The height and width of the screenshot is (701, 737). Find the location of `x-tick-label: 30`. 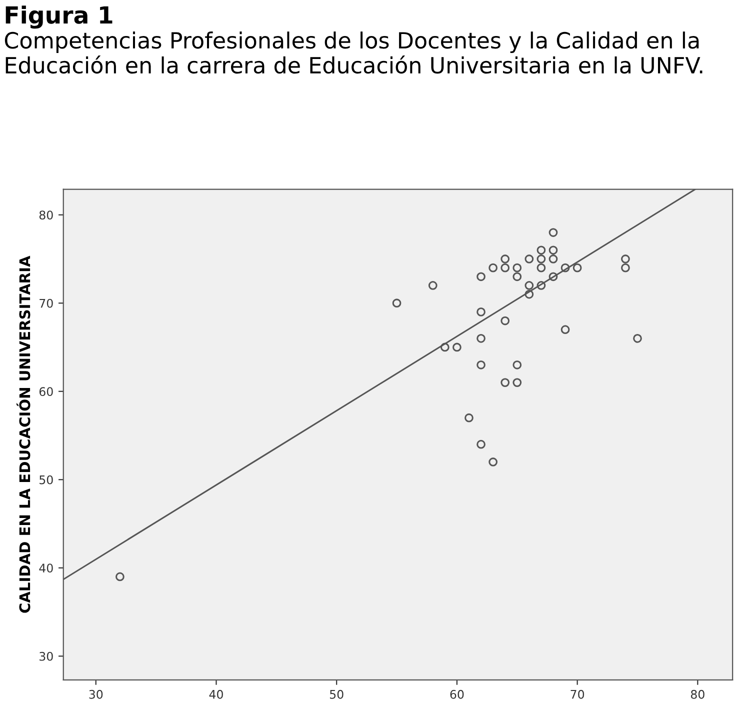

x-tick-label: 30 is located at coordinates (96, 694).